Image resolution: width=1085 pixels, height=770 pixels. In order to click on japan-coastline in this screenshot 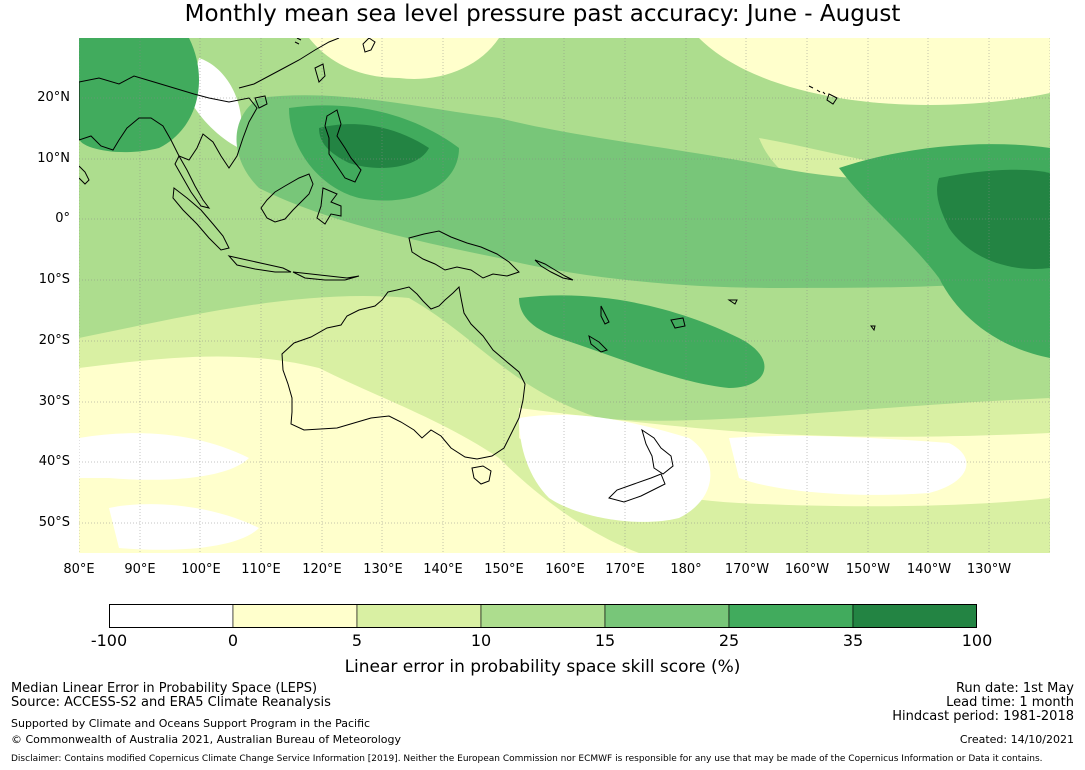, I will do `click(369, 45)`.